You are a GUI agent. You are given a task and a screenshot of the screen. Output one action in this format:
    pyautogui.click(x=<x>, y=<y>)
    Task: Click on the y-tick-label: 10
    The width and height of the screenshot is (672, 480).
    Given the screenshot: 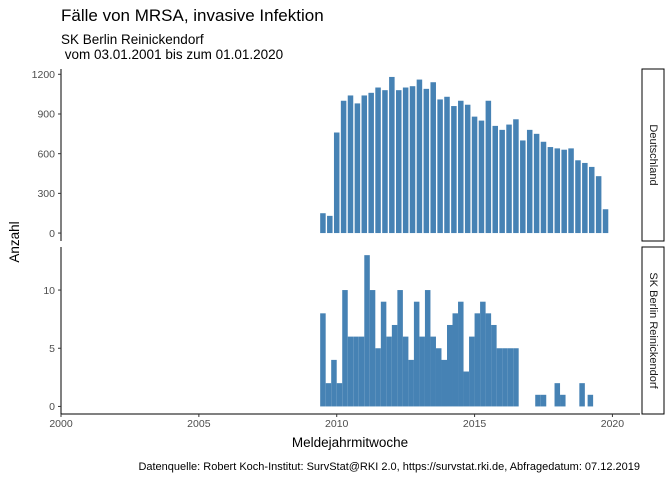 What is the action you would take?
    pyautogui.click(x=49, y=291)
    